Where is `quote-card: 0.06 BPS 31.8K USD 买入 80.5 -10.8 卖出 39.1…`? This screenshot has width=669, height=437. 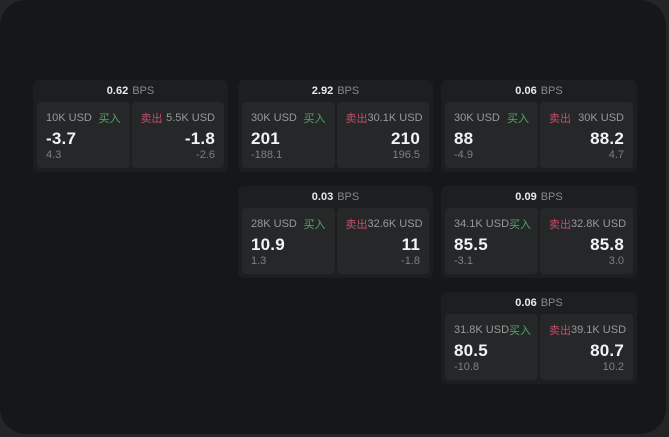
quote-card: 0.06 BPS 31.8K USD 买入 80.5 -10.8 卖出 39.1… is located at coordinates (539, 338).